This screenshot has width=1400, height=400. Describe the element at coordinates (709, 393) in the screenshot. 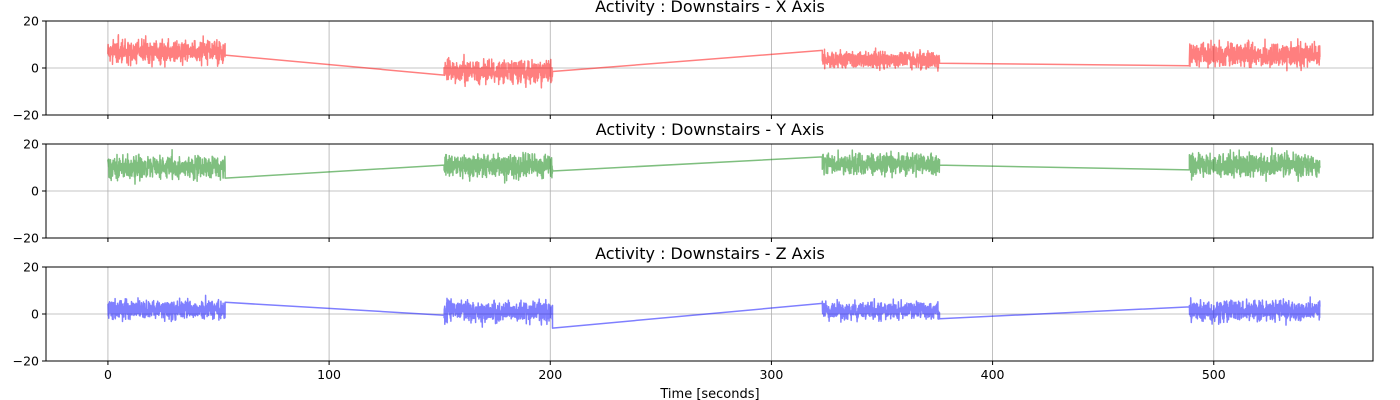

I see `x-axis-label: Time [seconds]` at that location.